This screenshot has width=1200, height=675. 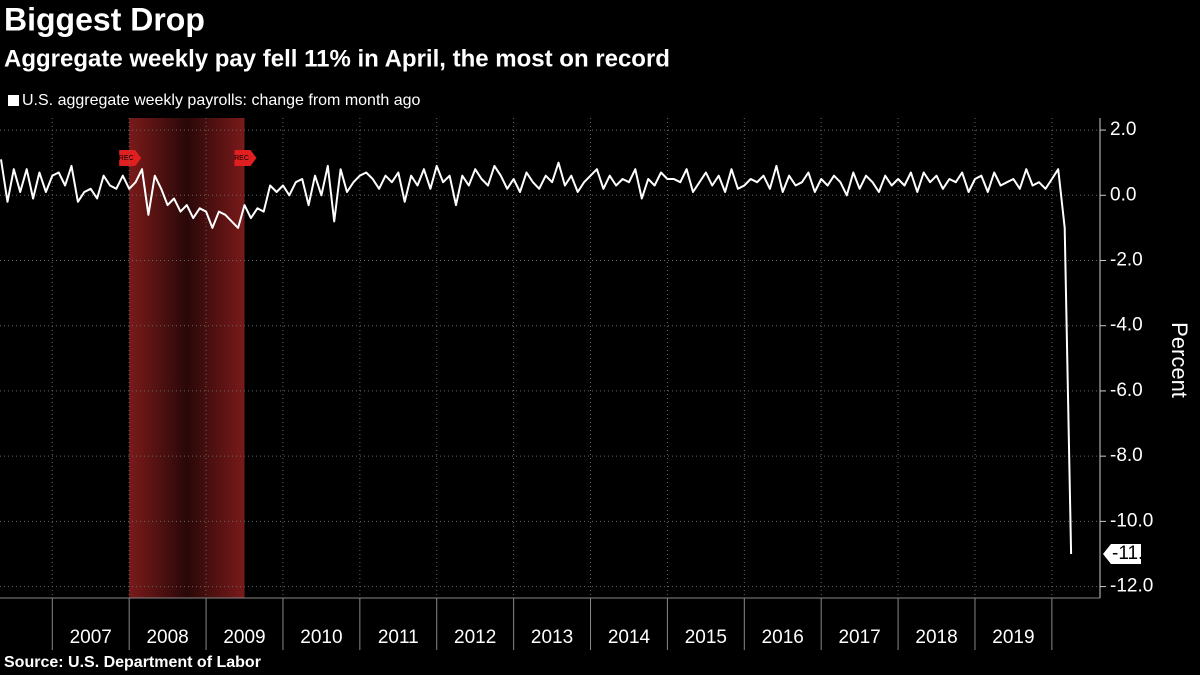 I want to click on x-tick-label: 2007, so click(x=91, y=637).